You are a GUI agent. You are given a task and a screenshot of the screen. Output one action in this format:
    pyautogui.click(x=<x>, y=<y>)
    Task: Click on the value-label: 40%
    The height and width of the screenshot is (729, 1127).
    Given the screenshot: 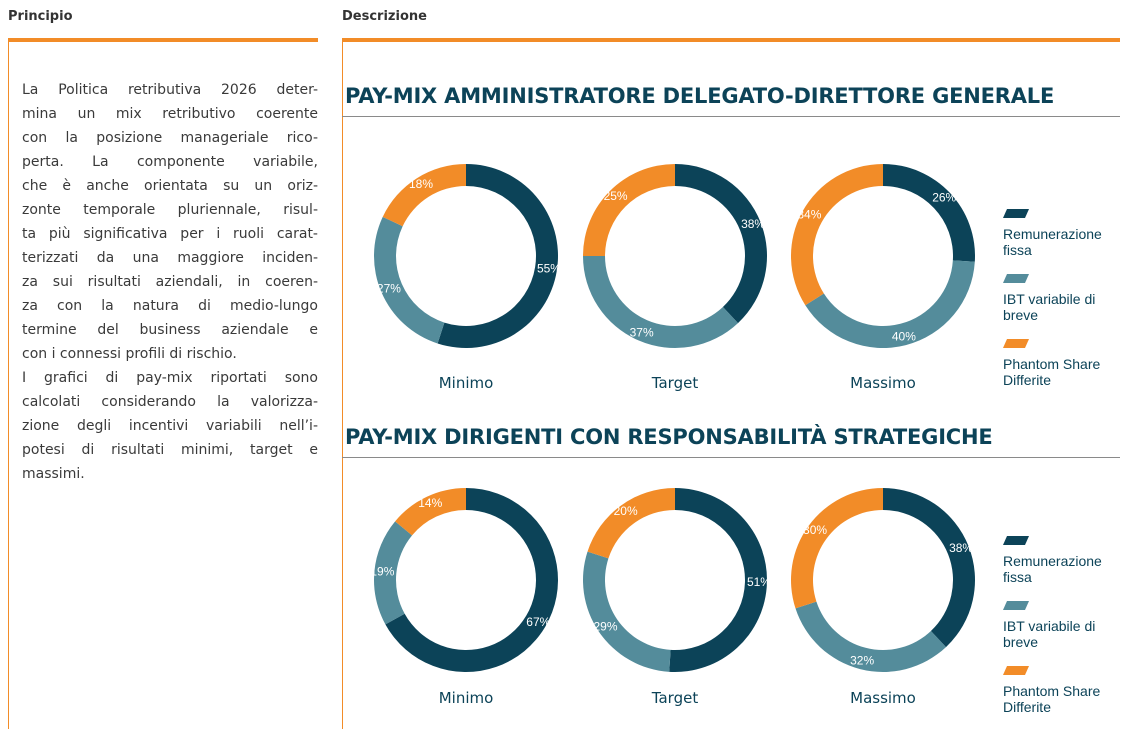 What is the action you would take?
    pyautogui.click(x=904, y=337)
    